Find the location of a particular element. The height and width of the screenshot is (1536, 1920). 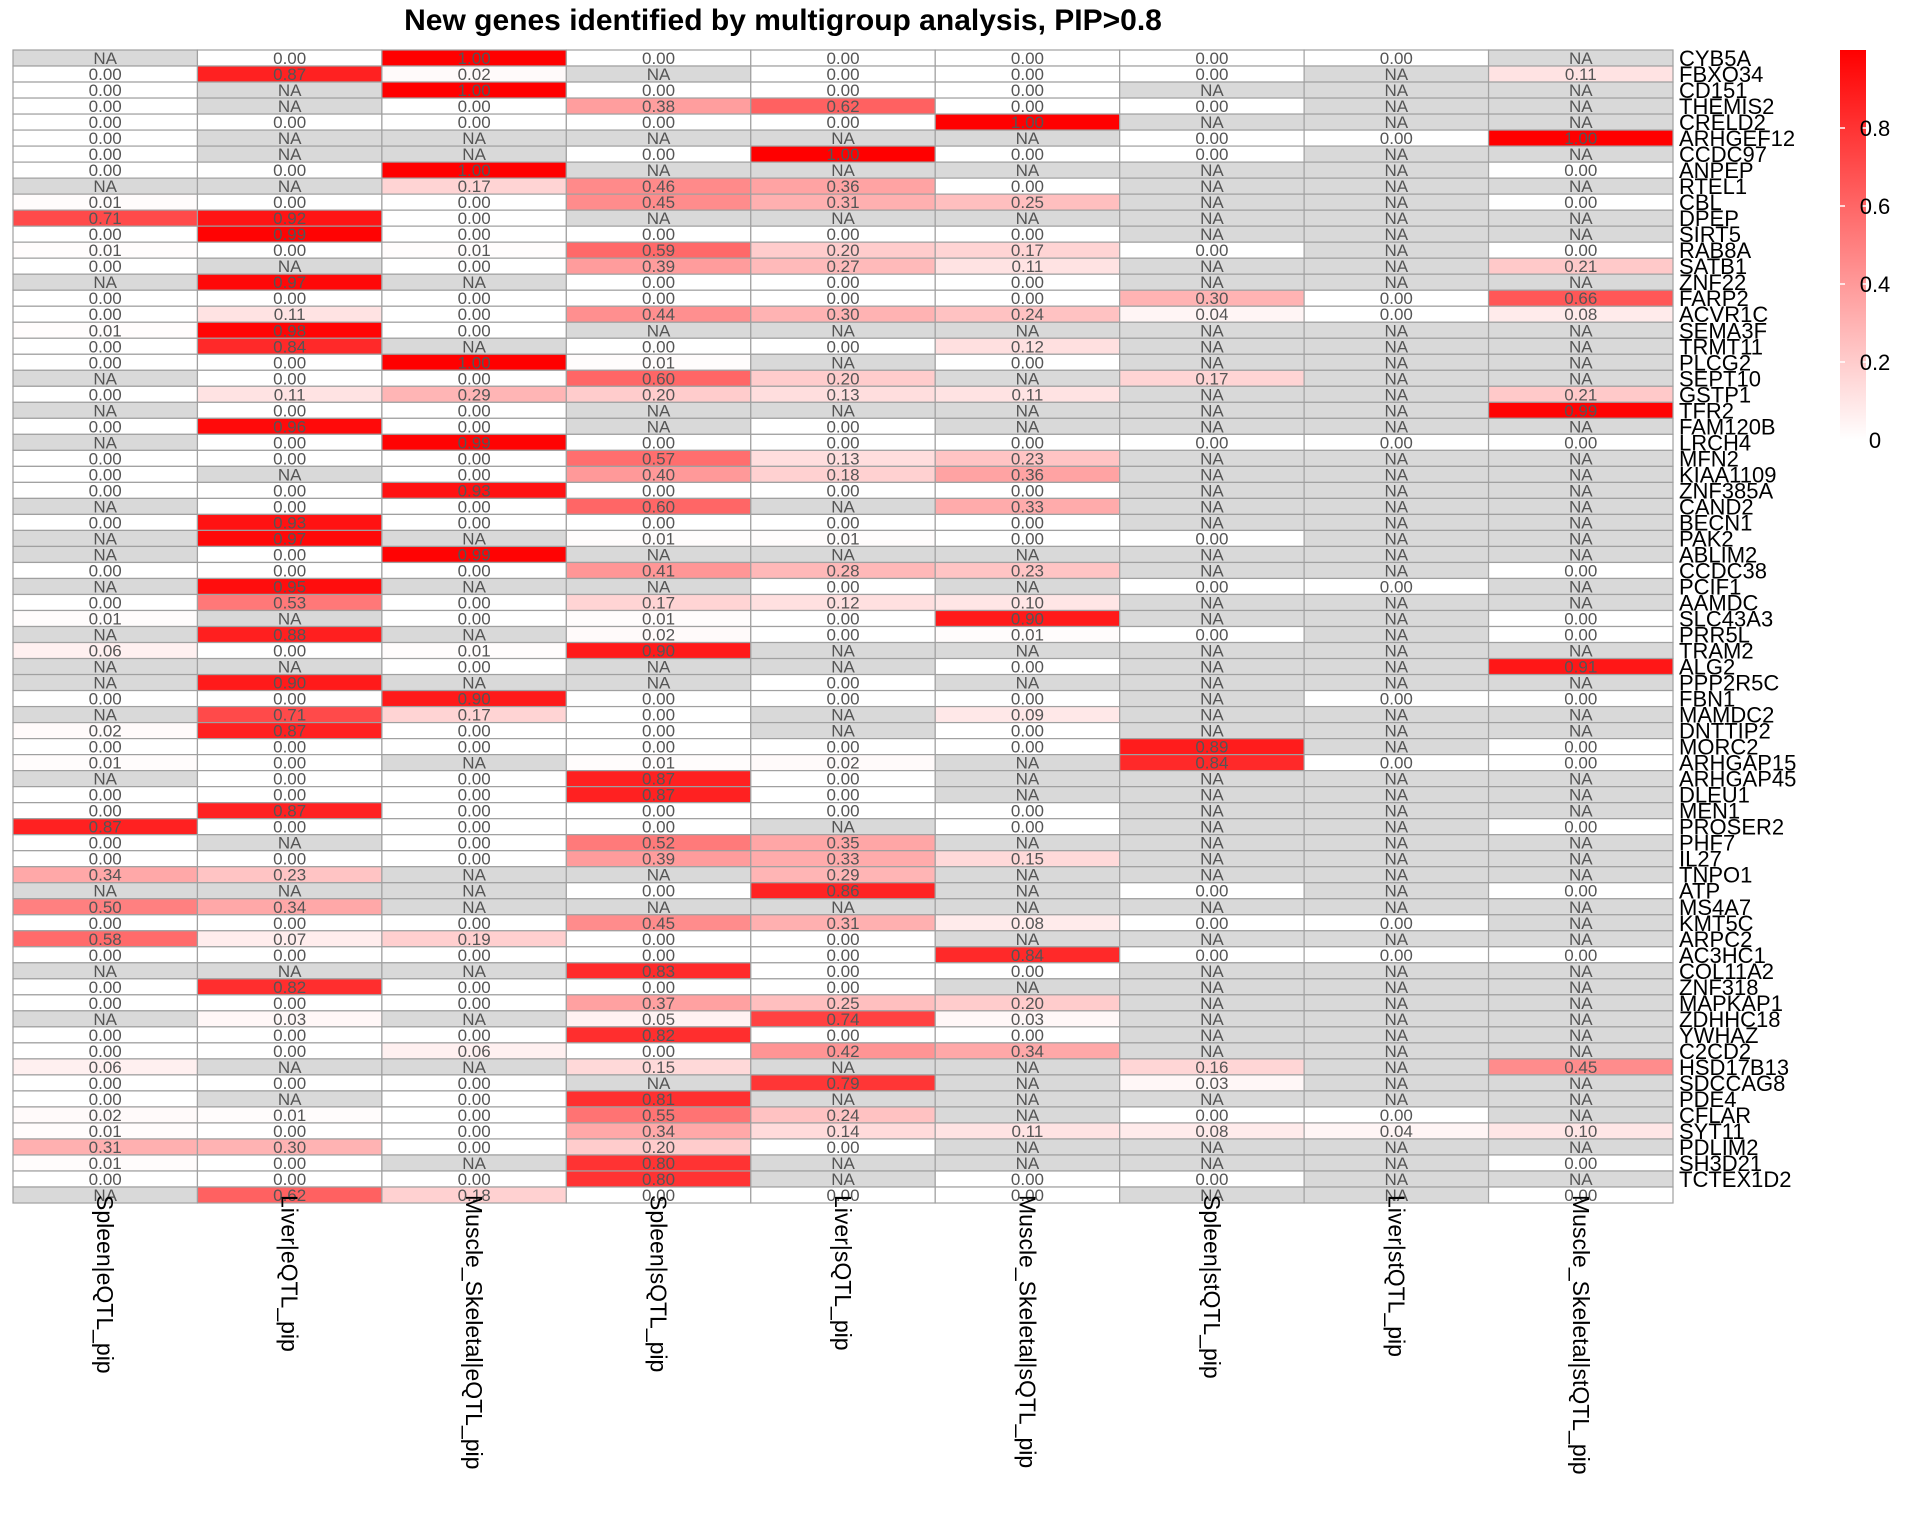

cell-value-label: 0.36 is located at coordinates (1027, 474).